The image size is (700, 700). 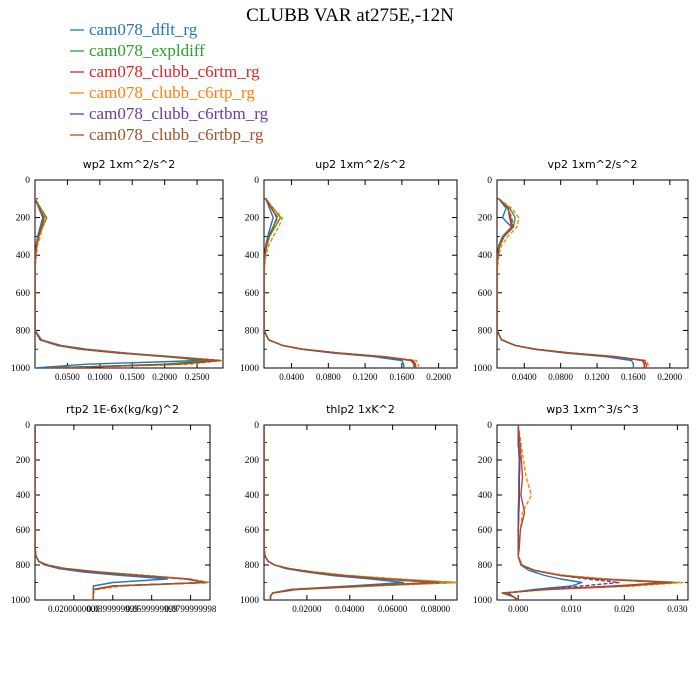 What do you see at coordinates (179, 113) in the screenshot?
I see `legend-label: cam078_clubb_c6rtbm_rg` at bounding box center [179, 113].